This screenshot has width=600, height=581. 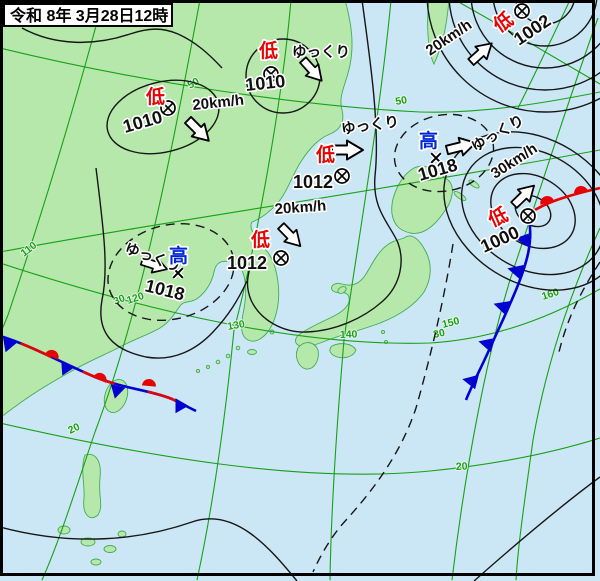 I want to click on honshu-island, so click(x=363, y=291).